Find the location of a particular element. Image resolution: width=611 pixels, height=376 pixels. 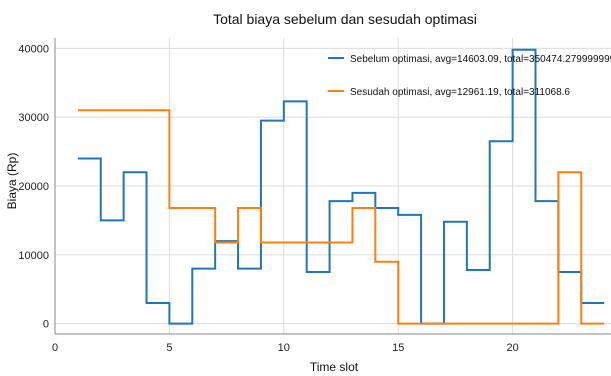

x-axis-label: Time slot is located at coordinates (334, 367).